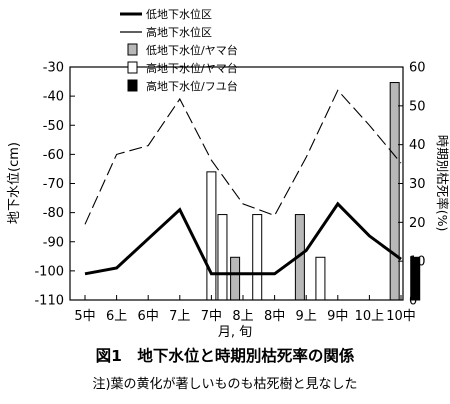 The image size is (450, 404). Describe the element at coordinates (179, 316) in the screenshot. I see `x-tick-label: 7上` at that location.